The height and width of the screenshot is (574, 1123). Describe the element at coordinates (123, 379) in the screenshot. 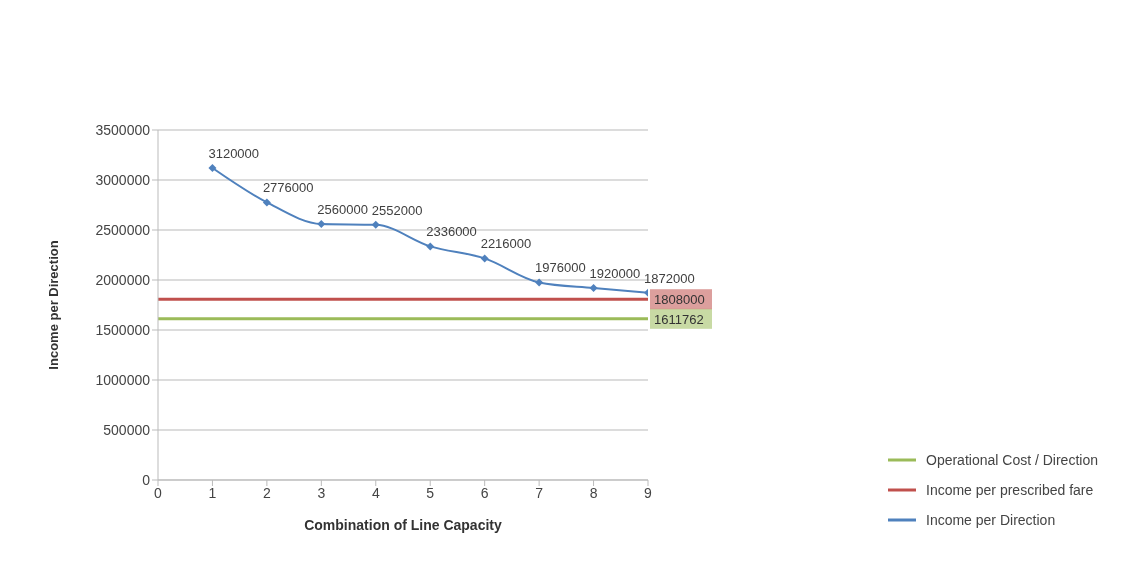

I see `y-tick-label: 1000000` at that location.